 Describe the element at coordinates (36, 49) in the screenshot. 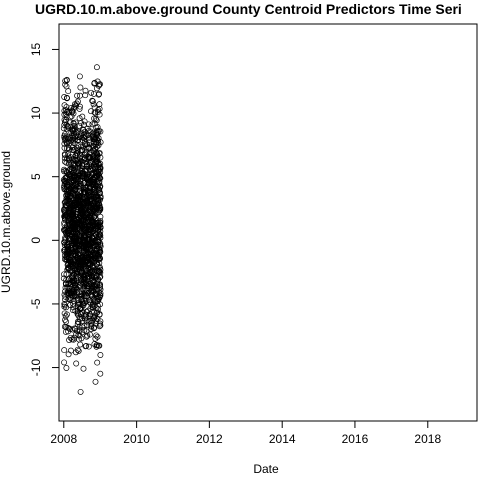

I see `y-tick-label: 15` at that location.